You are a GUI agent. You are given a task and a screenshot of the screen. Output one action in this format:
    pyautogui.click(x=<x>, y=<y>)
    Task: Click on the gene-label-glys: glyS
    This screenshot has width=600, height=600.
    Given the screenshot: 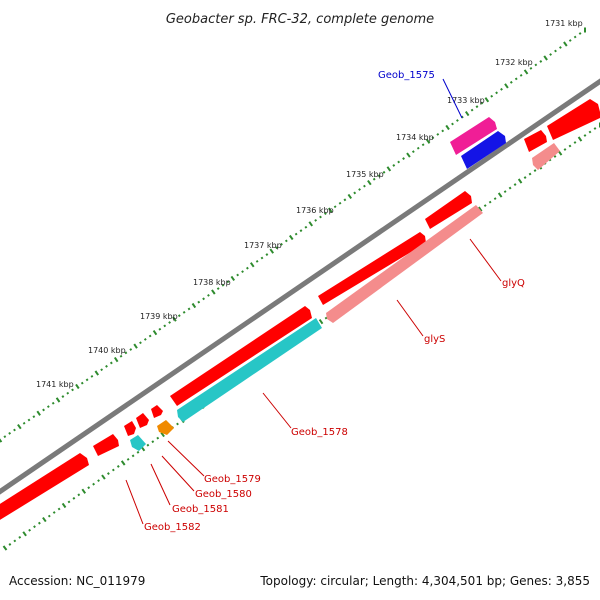 What is the action you would take?
    pyautogui.click(x=434, y=339)
    